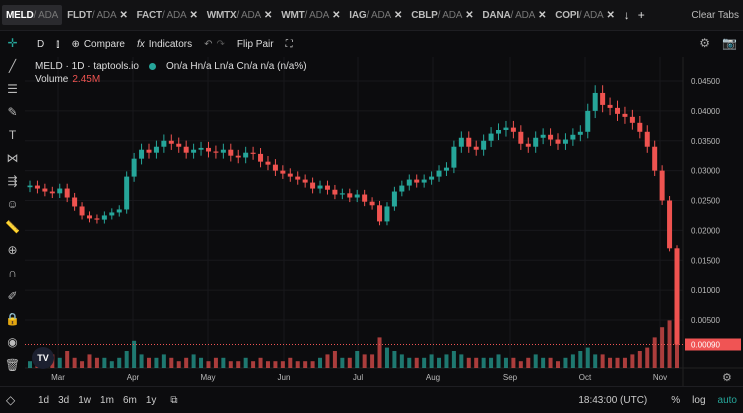  Describe the element at coordinates (167, 15) in the screenshot. I see `tab-fact: FACT / ADA ✕` at that location.